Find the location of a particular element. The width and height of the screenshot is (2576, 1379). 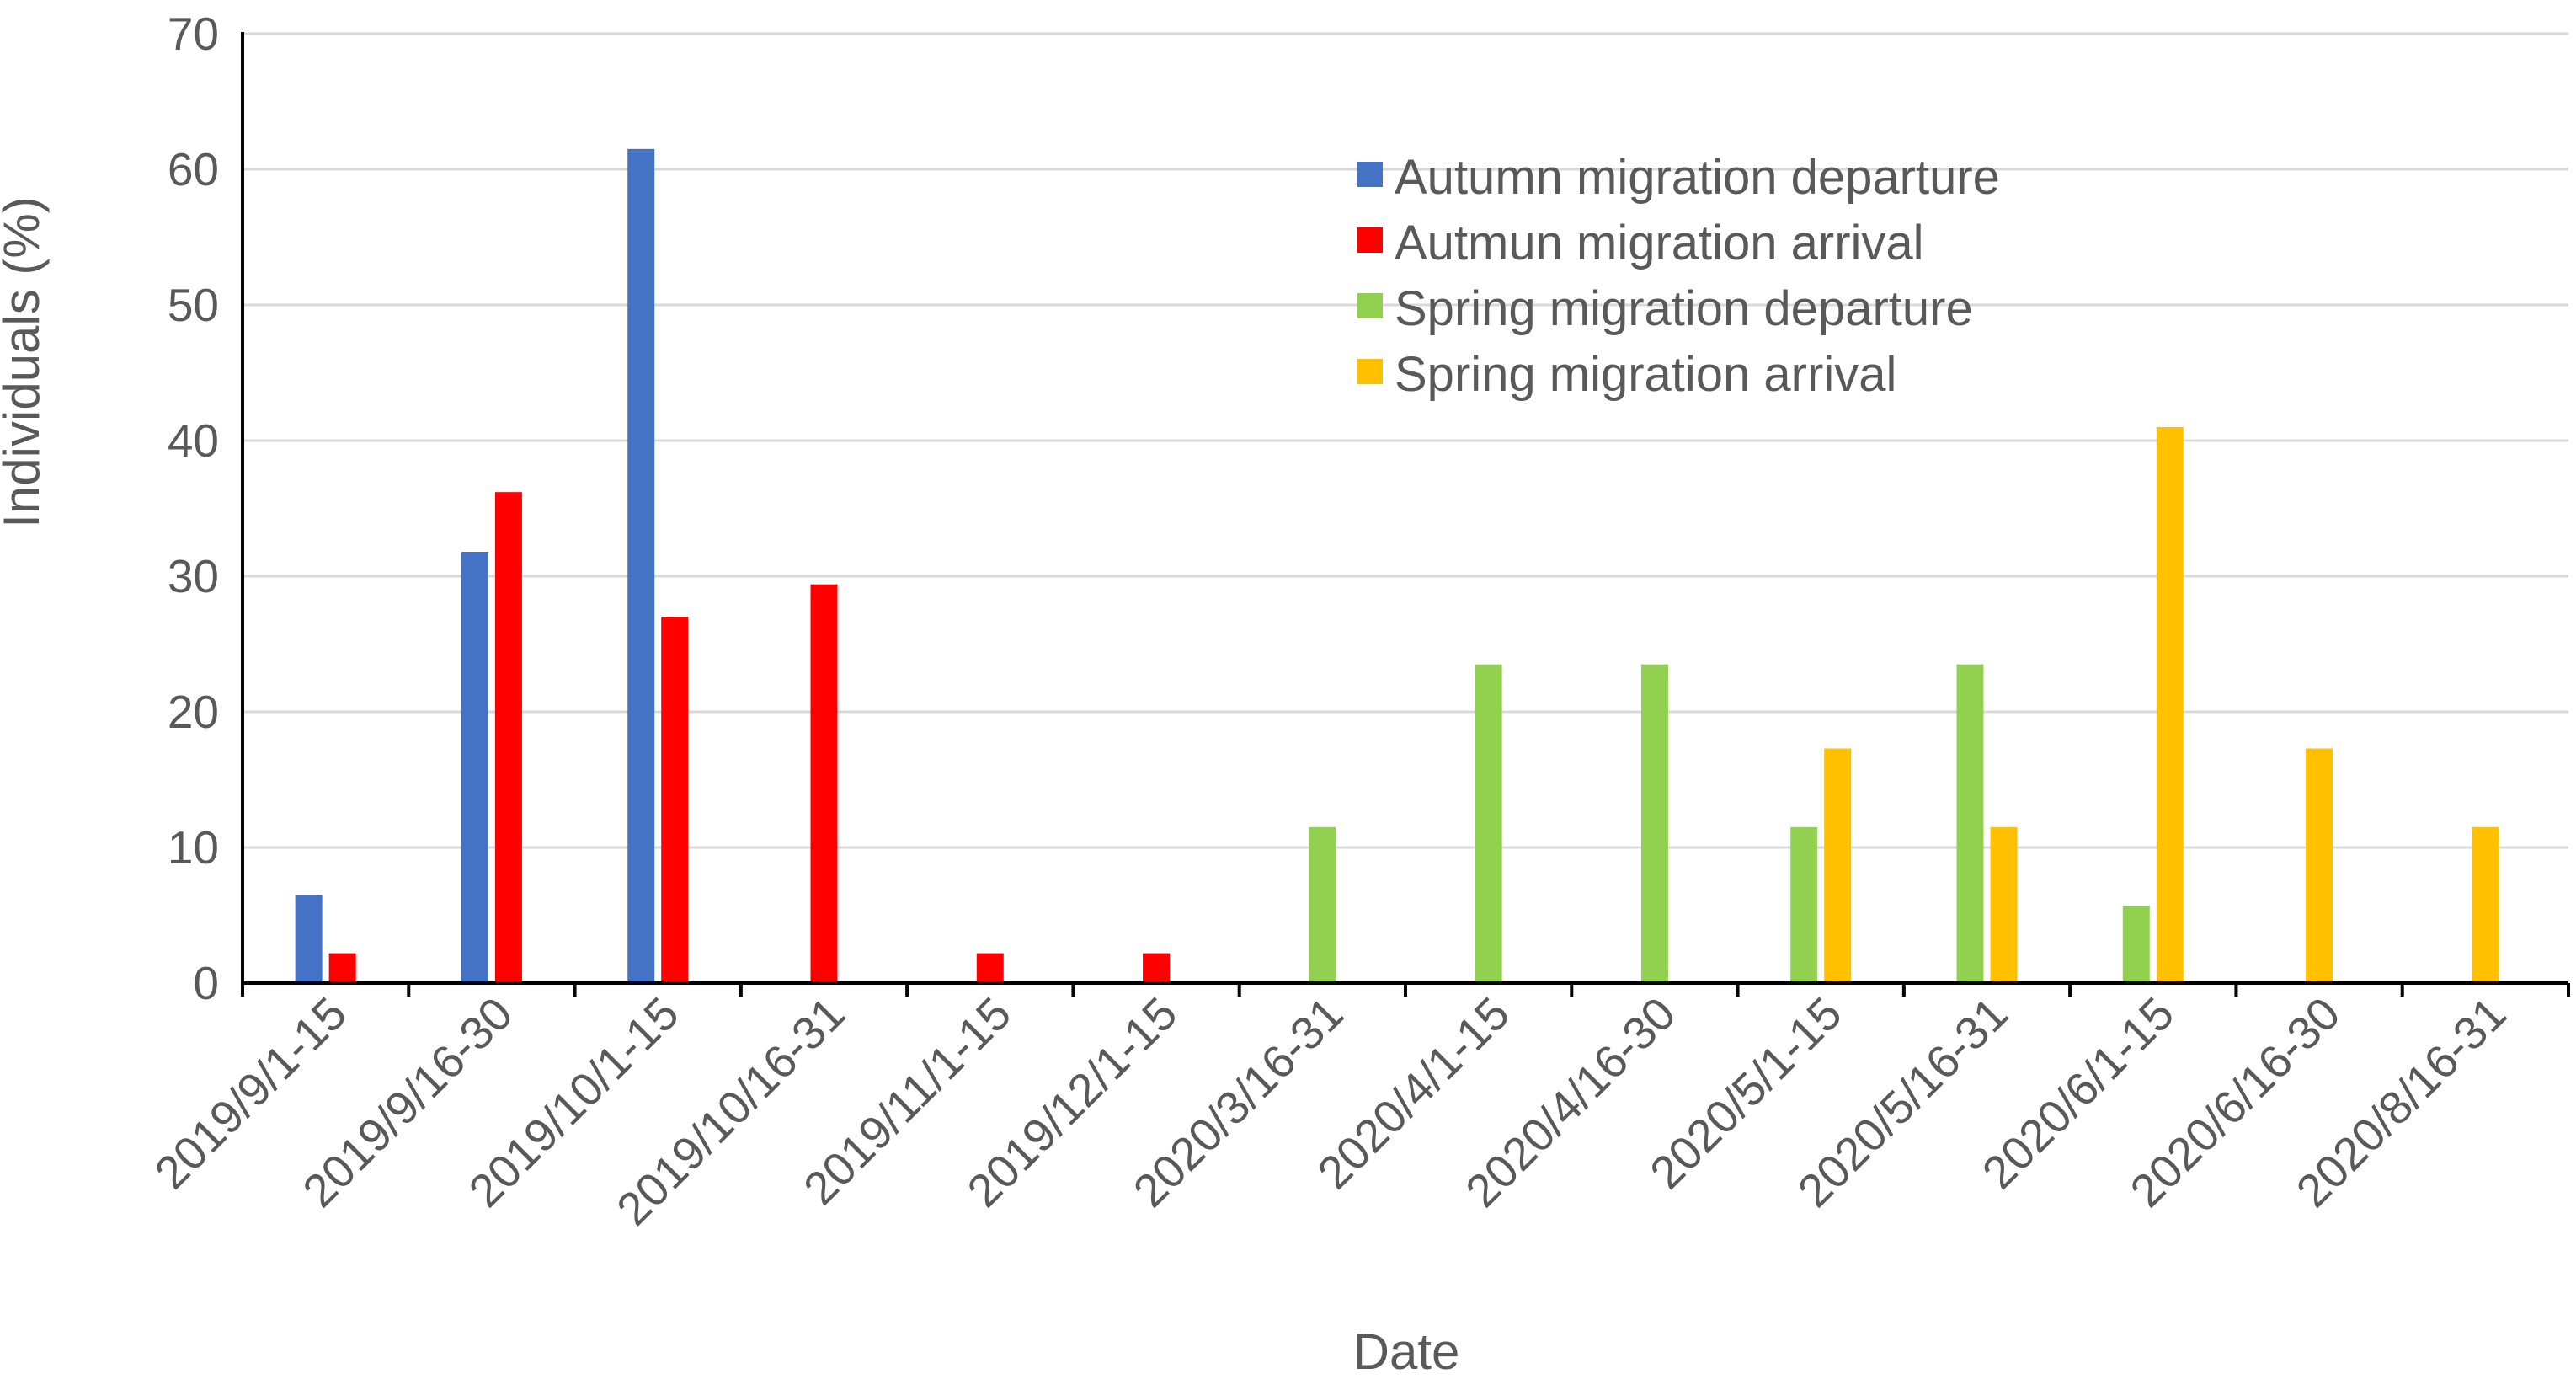

y-tick-label: 0 is located at coordinates (206, 983).